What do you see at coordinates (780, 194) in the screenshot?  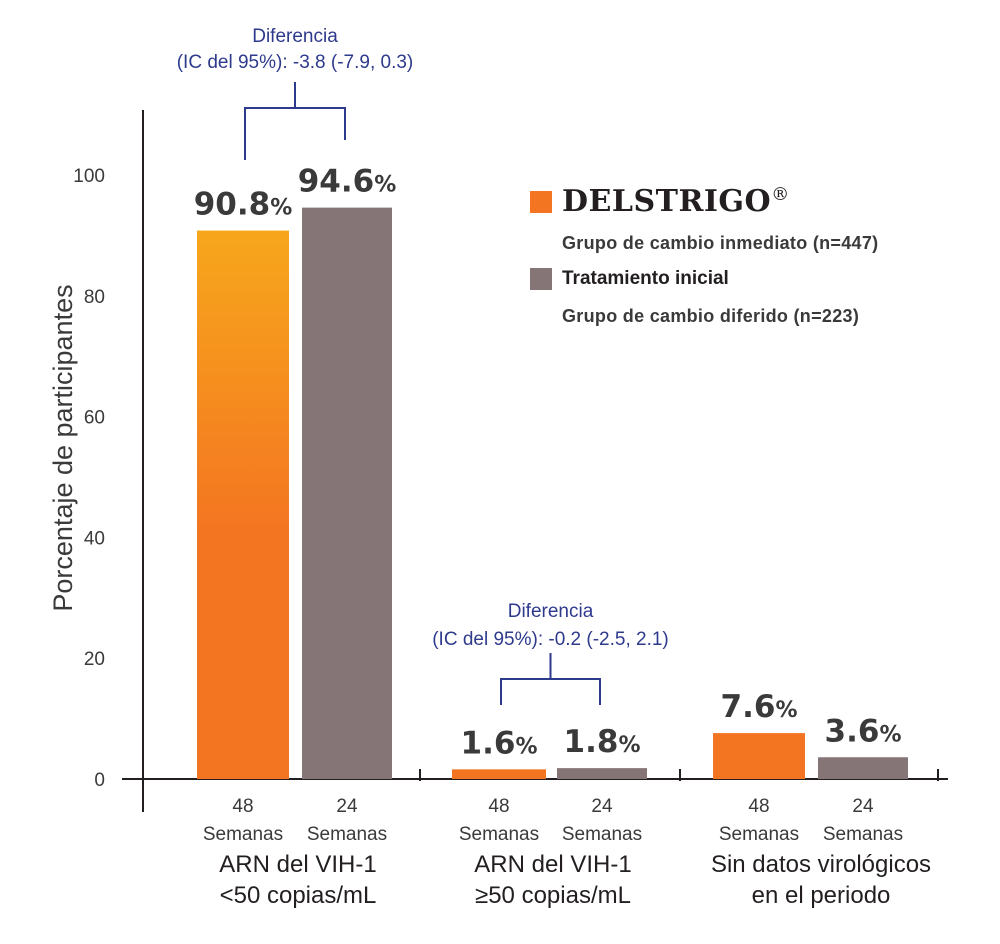 I see `registered-mark: ®` at bounding box center [780, 194].